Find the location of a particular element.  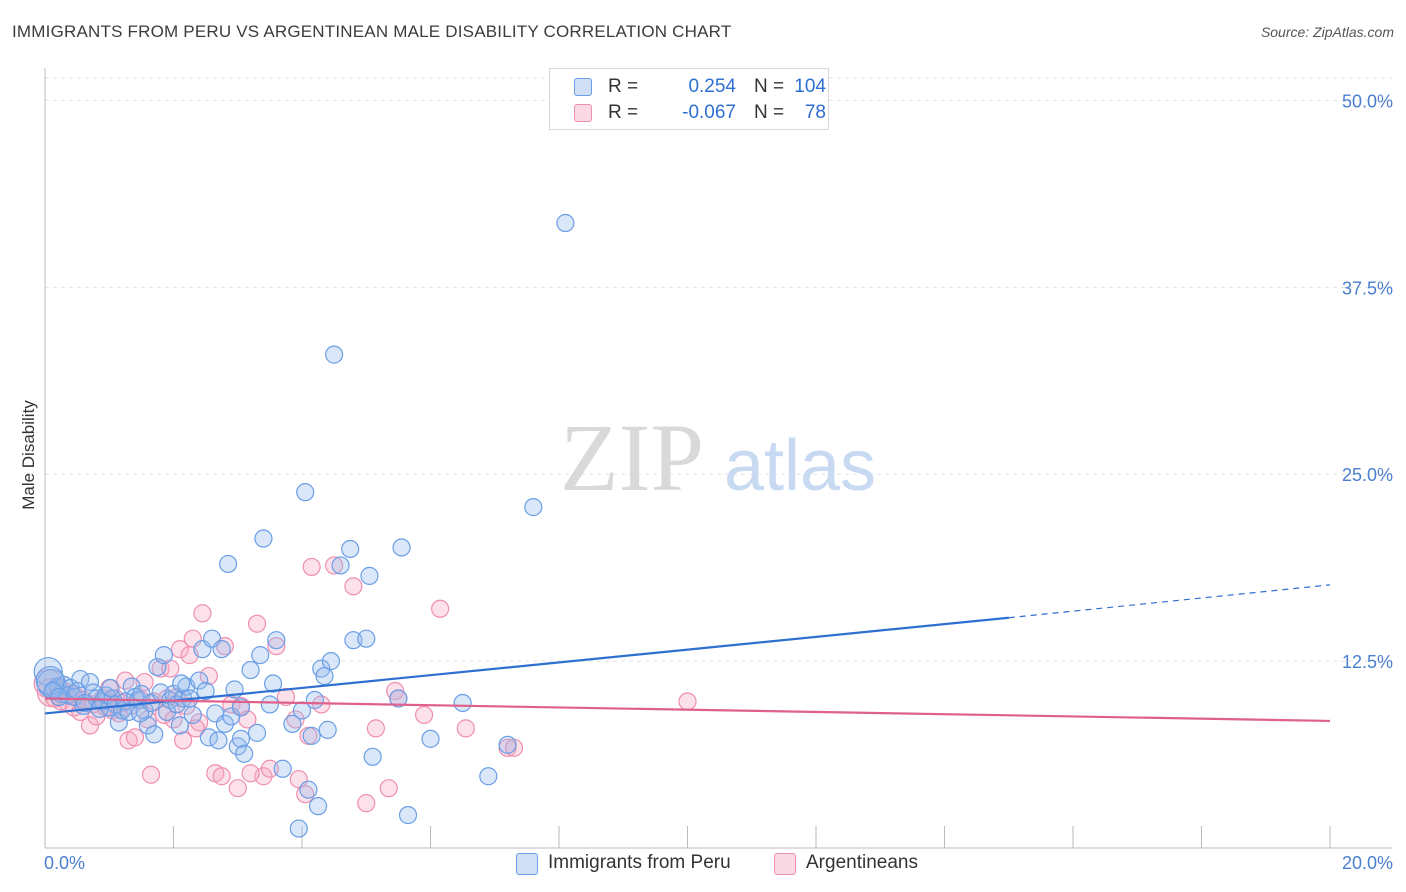

trend-line-peru is located at coordinates (526, 665).